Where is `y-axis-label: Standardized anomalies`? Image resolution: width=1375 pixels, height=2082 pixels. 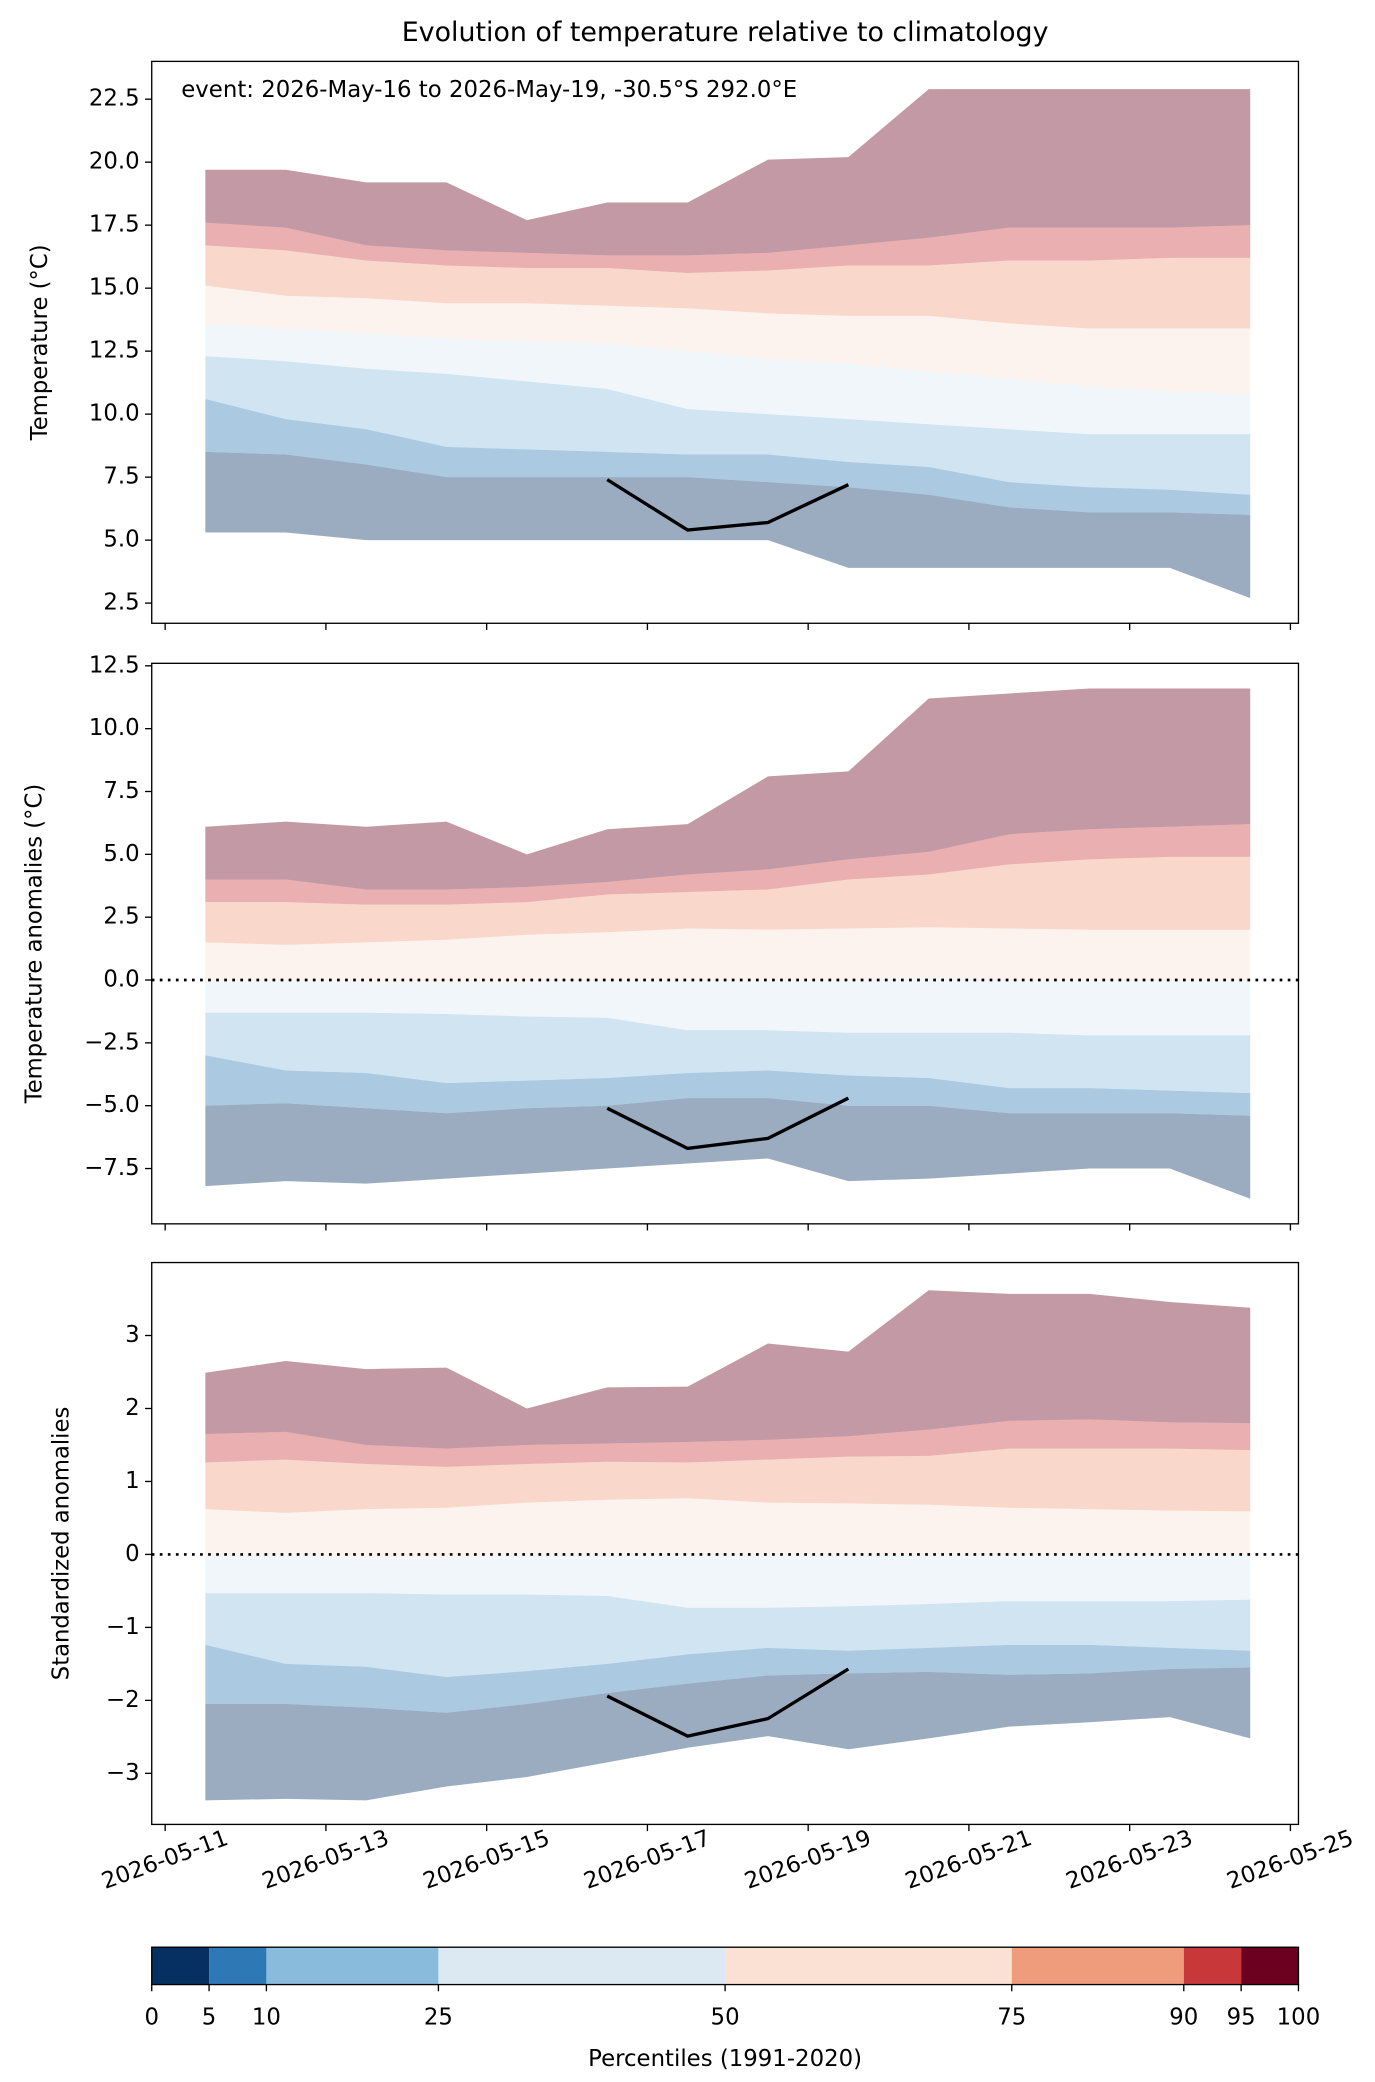
y-axis-label: Standardized anomalies is located at coordinates (61, 1543).